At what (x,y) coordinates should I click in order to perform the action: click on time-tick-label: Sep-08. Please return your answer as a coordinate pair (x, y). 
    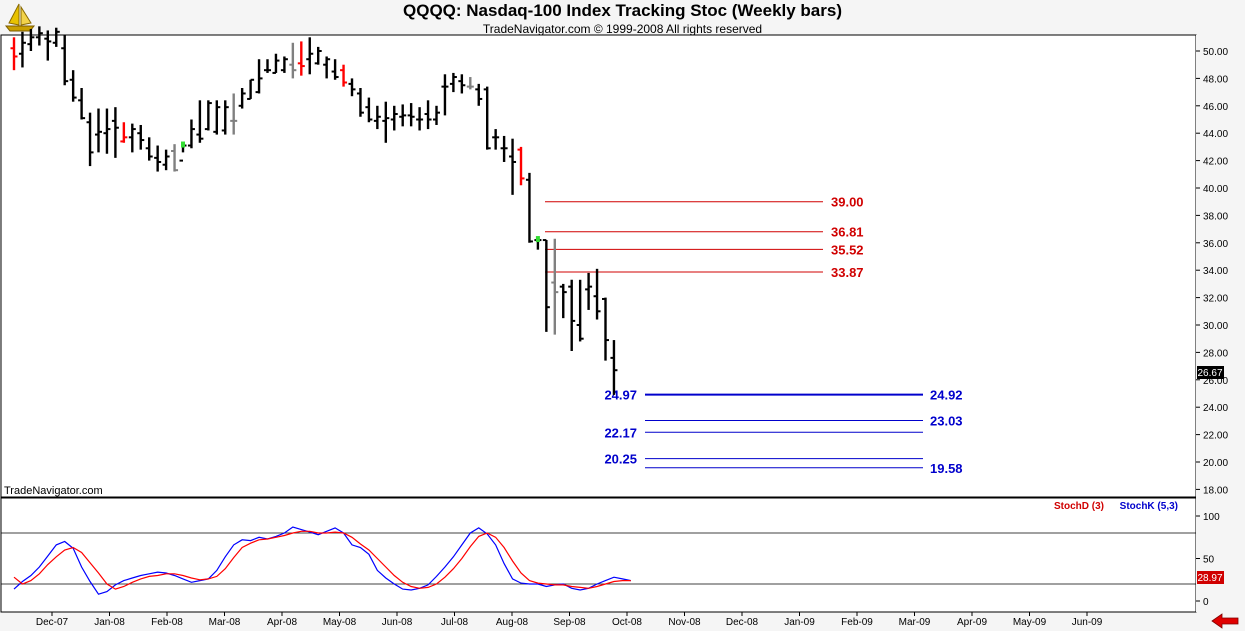
    Looking at the image, I should click on (569, 622).